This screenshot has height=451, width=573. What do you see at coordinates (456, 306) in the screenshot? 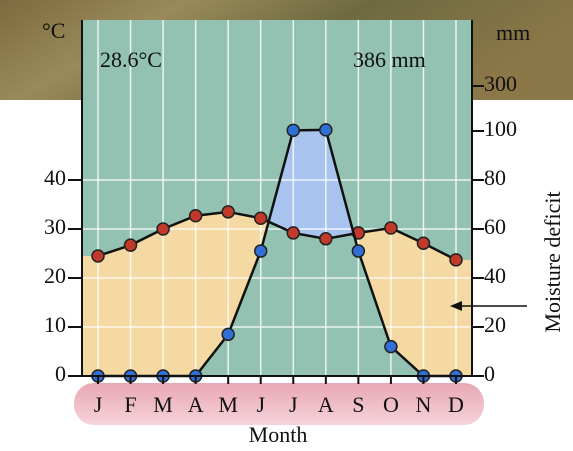
I see `arrow-head` at bounding box center [456, 306].